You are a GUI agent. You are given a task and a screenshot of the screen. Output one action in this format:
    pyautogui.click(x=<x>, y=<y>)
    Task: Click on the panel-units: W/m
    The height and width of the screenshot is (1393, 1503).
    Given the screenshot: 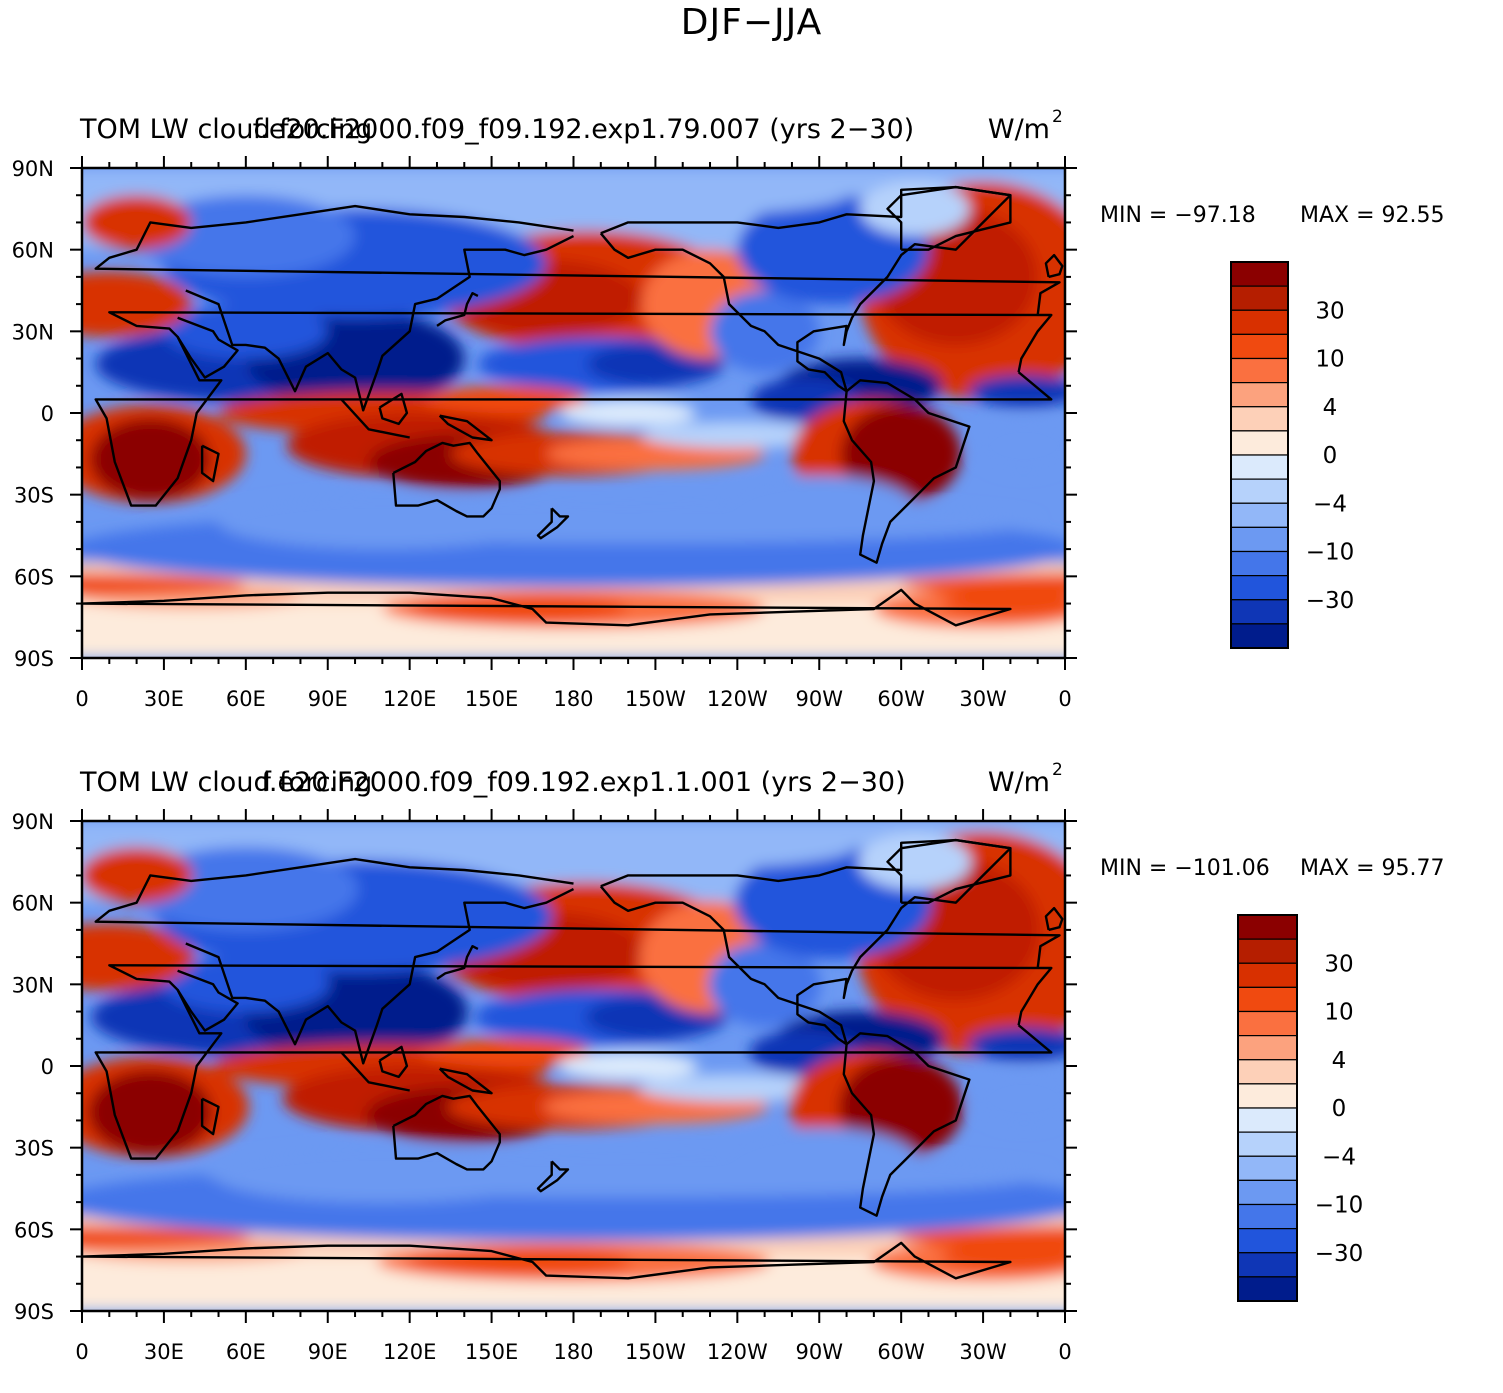 What is the action you would take?
    pyautogui.click(x=1019, y=782)
    